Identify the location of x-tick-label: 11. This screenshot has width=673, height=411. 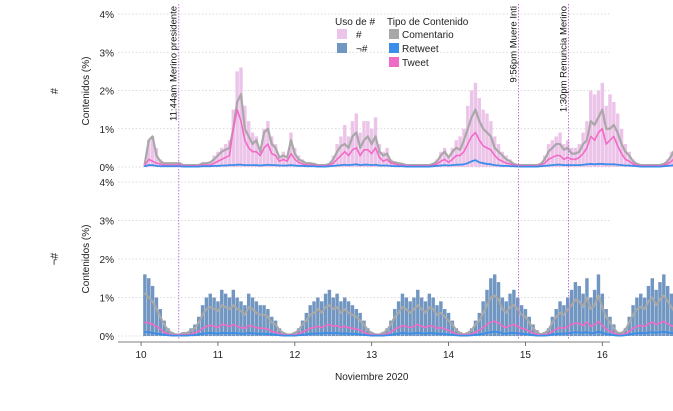
(218, 355).